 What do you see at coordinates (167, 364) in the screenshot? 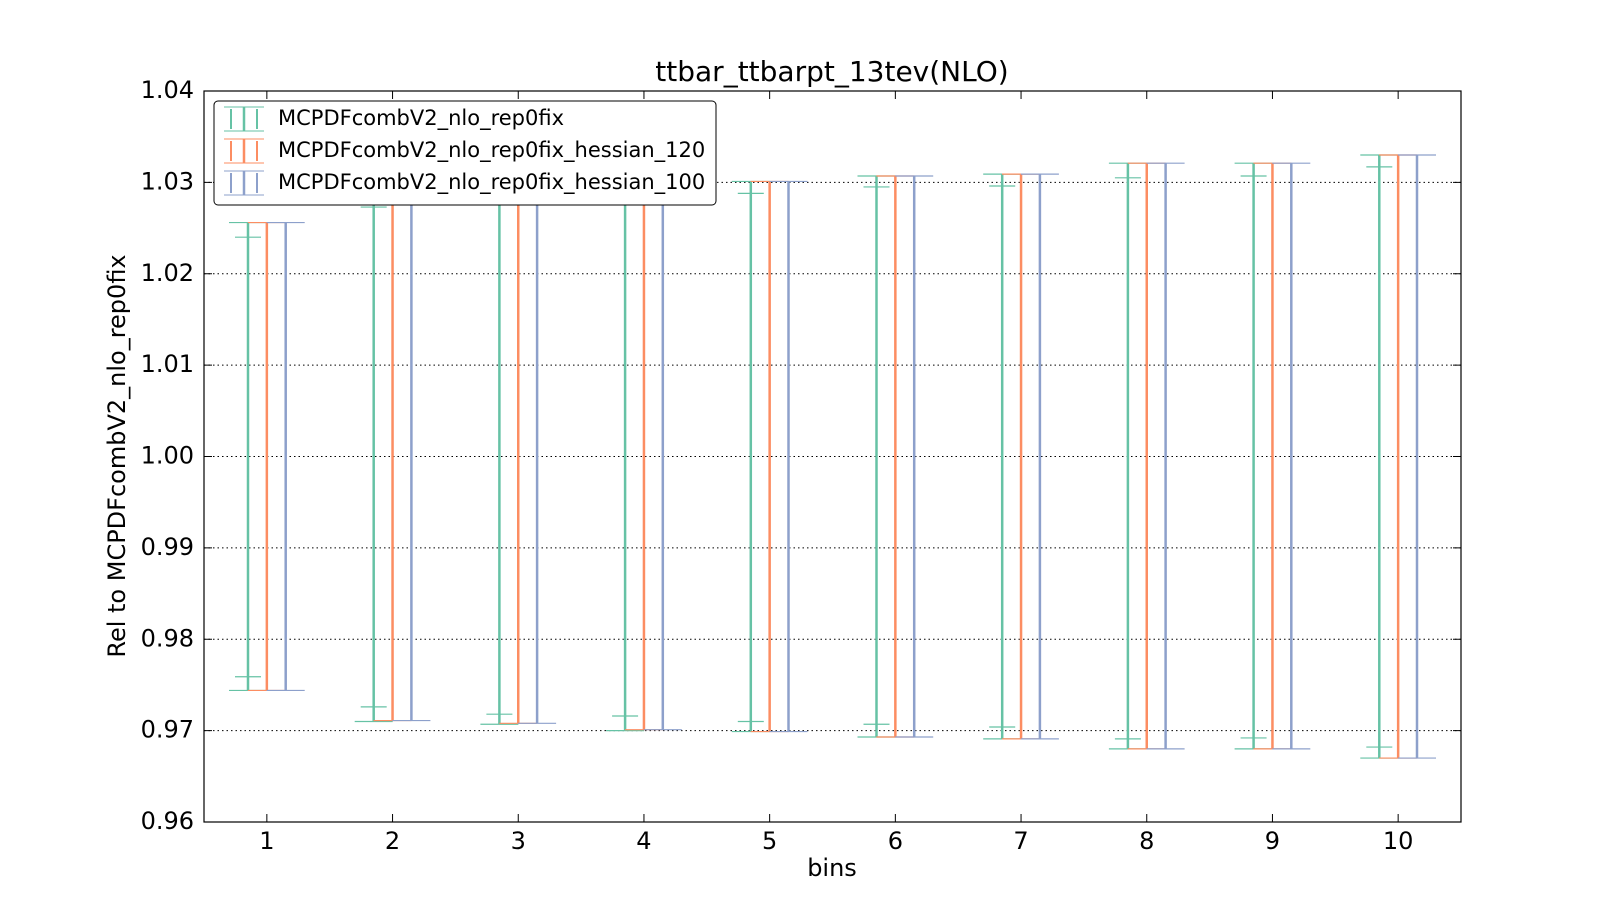
I see `y-tick-label: 1.01` at bounding box center [167, 364].